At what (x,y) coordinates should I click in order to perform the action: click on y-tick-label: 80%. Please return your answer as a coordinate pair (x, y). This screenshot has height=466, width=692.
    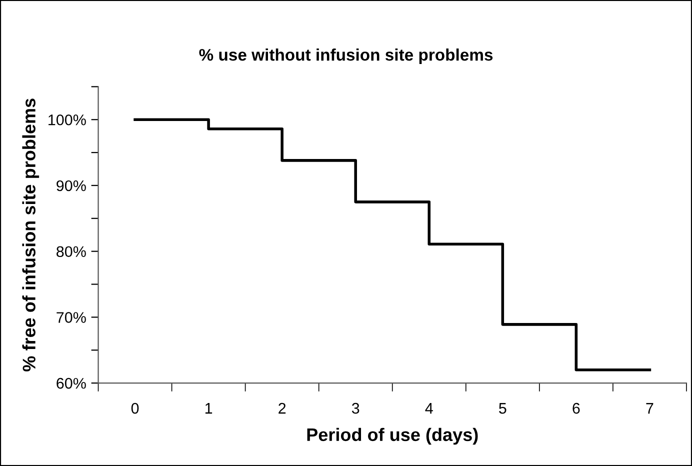
    Looking at the image, I should click on (71, 252).